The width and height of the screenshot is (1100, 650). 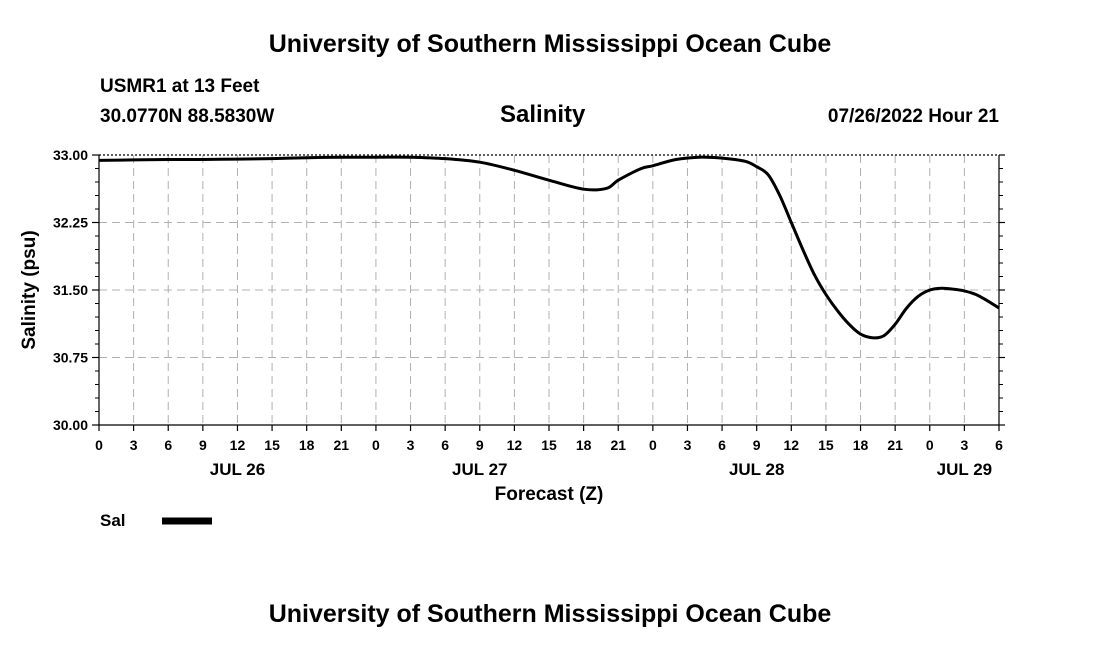 What do you see at coordinates (70, 425) in the screenshot?
I see `y-tick-label: 30.00` at bounding box center [70, 425].